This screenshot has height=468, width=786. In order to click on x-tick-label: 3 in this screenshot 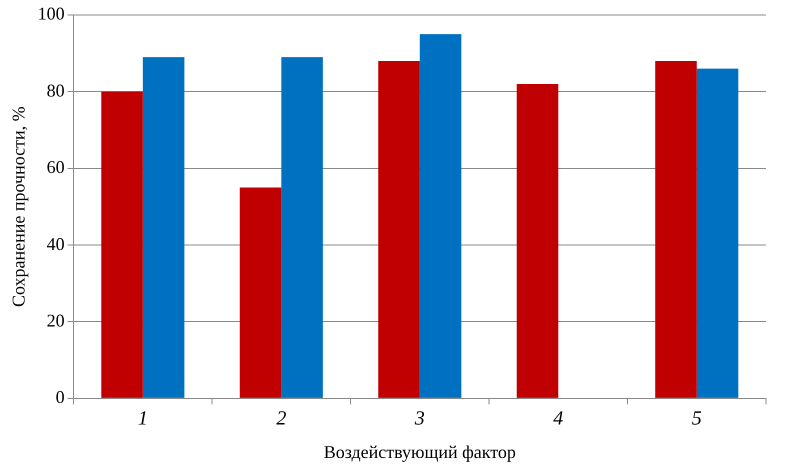, I will do `click(419, 419)`.